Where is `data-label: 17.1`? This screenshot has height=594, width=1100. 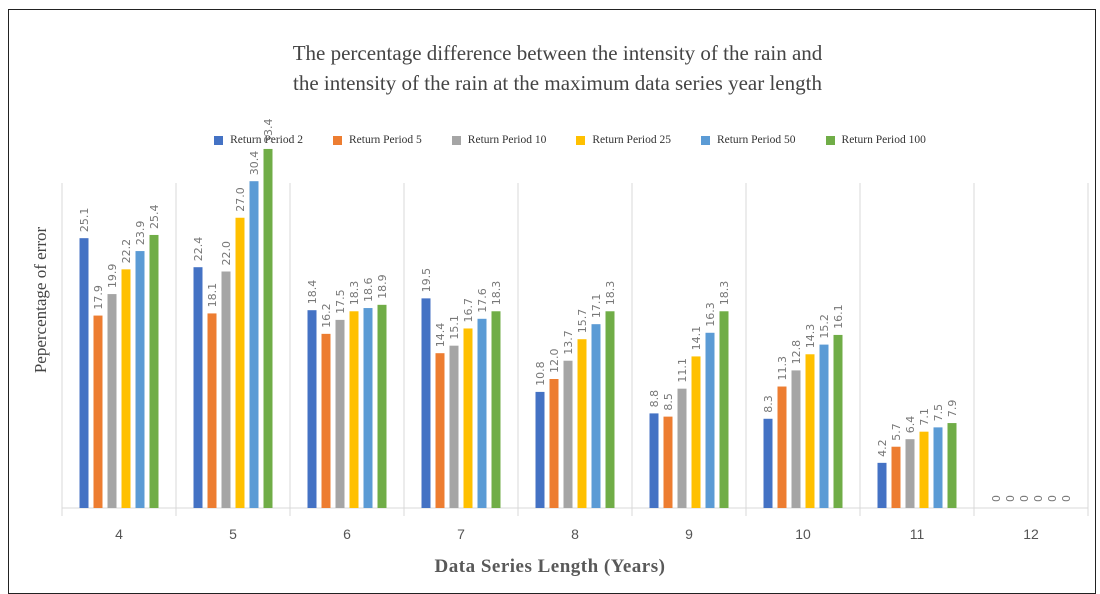 data-label: 17.1 is located at coordinates (596, 306).